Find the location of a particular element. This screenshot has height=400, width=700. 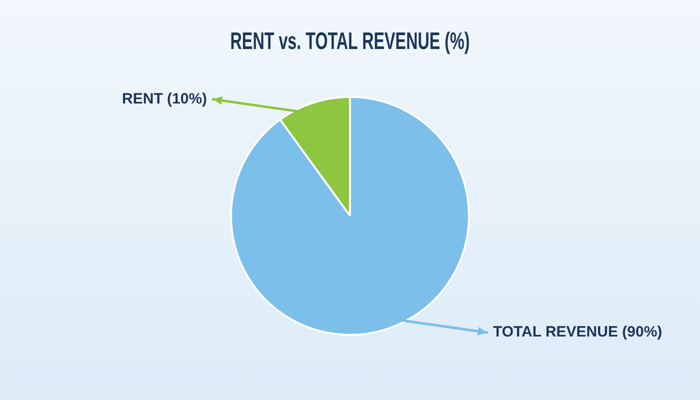

slice-label: TOTAL REVENUE (90%) is located at coordinates (577, 332).